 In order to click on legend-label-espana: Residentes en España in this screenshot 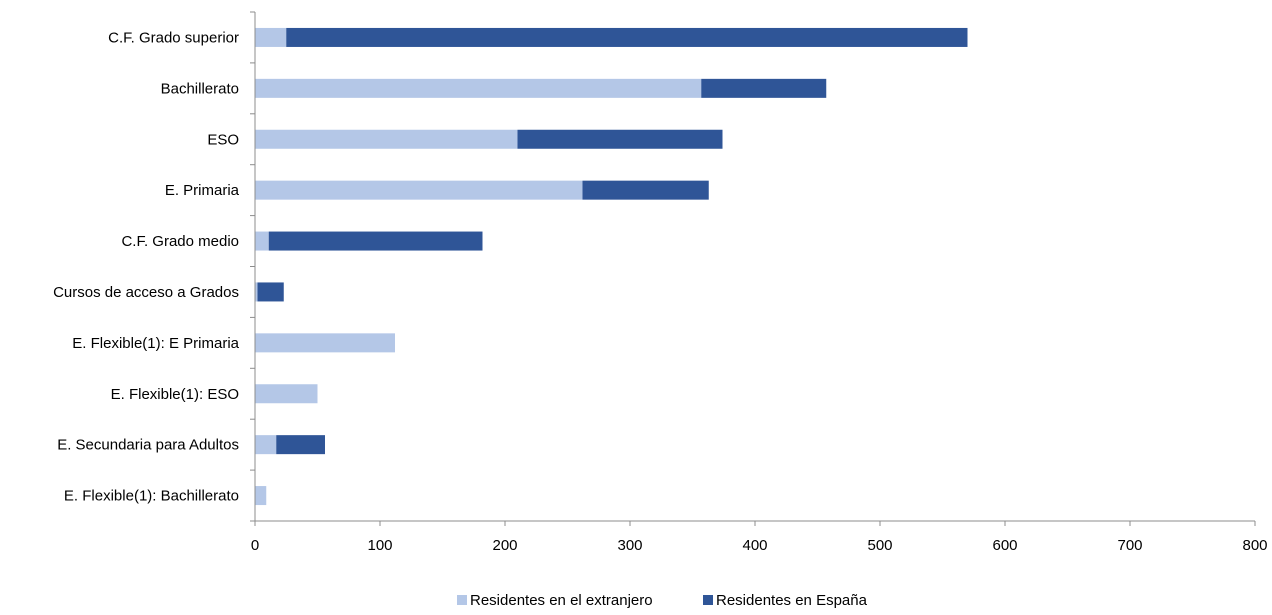, I will do `click(792, 600)`.